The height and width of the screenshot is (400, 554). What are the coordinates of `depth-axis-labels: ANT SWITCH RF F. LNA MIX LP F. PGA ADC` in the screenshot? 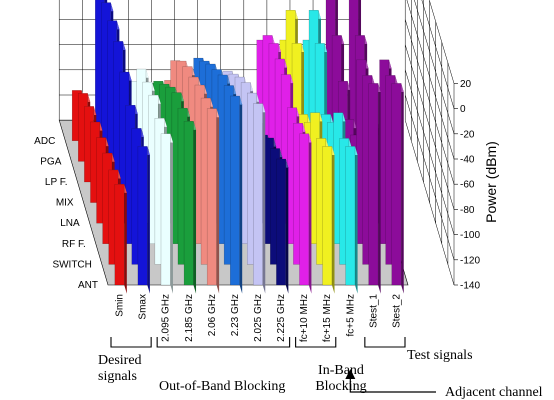 It's located at (66, 213).